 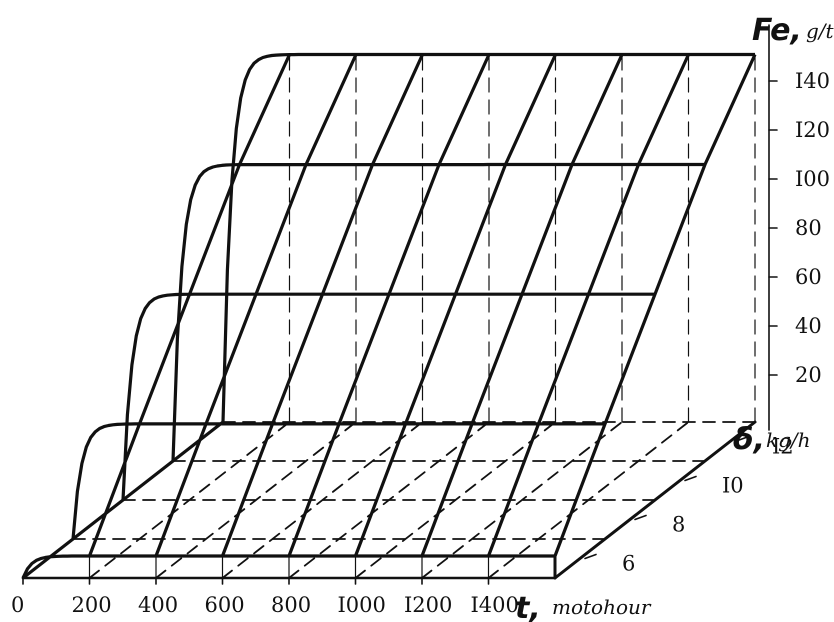 What do you see at coordinates (808, 375) in the screenshot?
I see `z-tick-label-0: 20` at bounding box center [808, 375].